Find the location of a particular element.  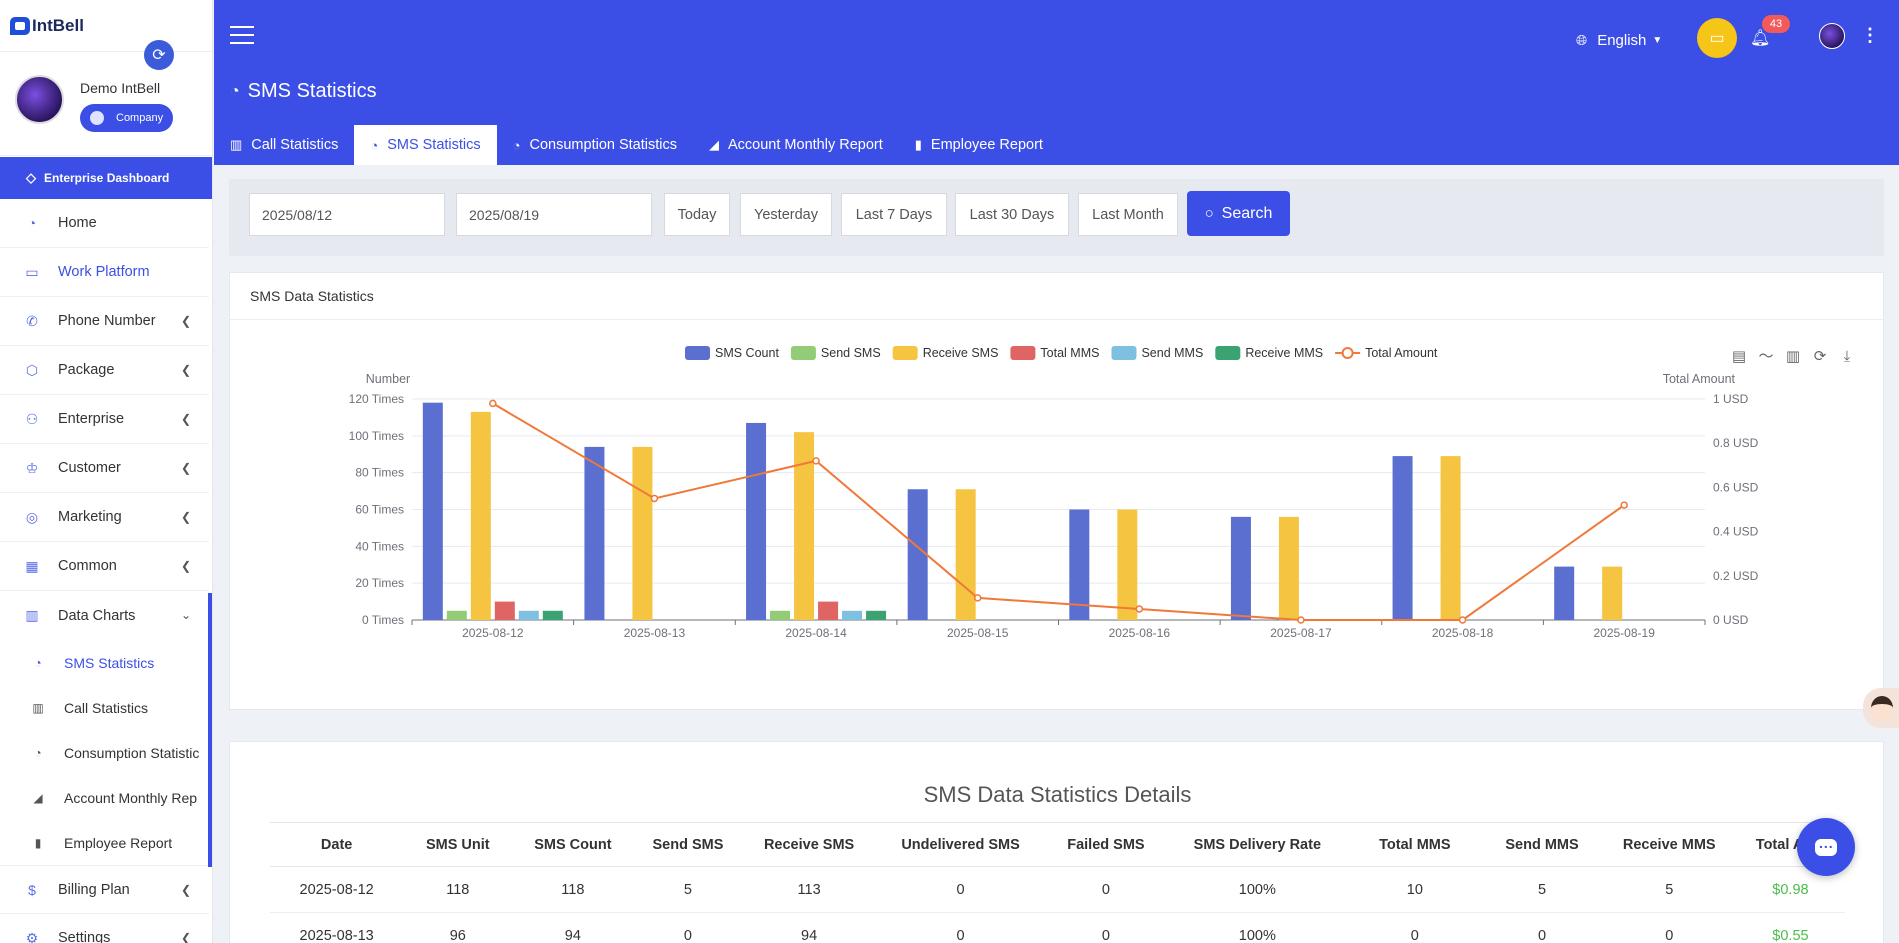

box-icon: ⬡ is located at coordinates (32, 369).